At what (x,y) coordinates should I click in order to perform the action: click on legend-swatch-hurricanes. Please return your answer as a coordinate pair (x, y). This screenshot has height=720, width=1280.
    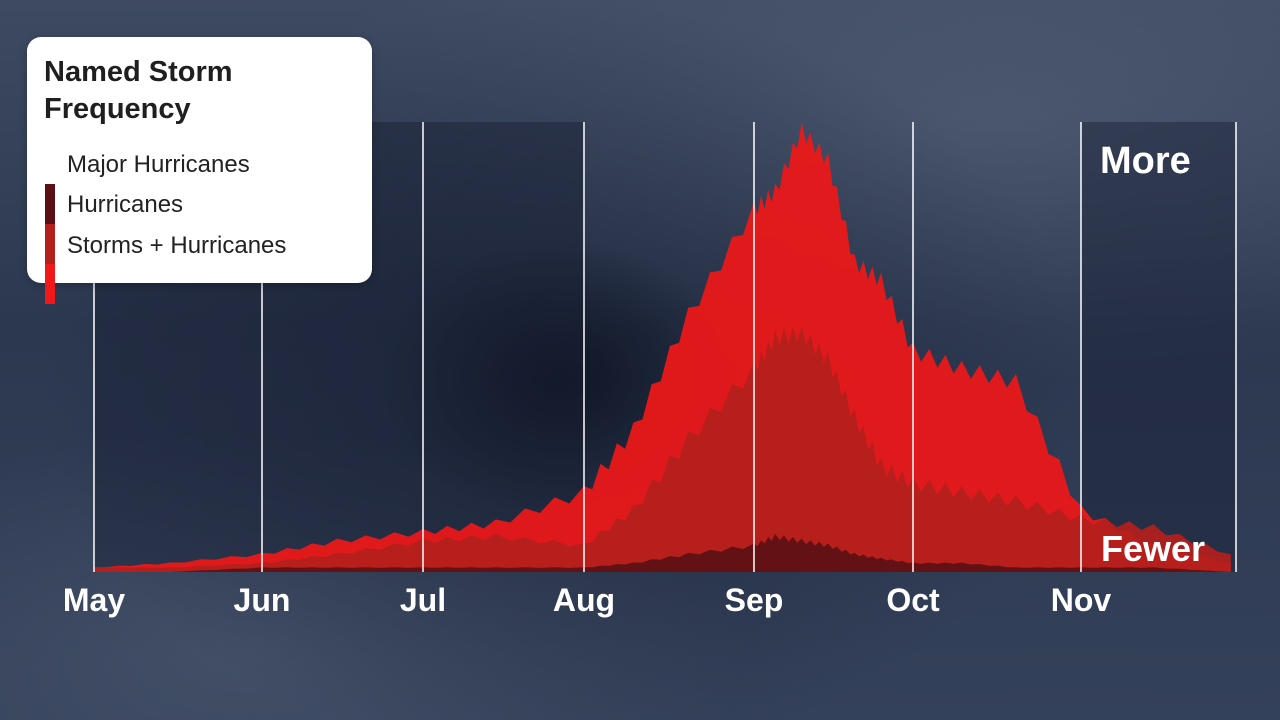
    Looking at the image, I should click on (50, 244).